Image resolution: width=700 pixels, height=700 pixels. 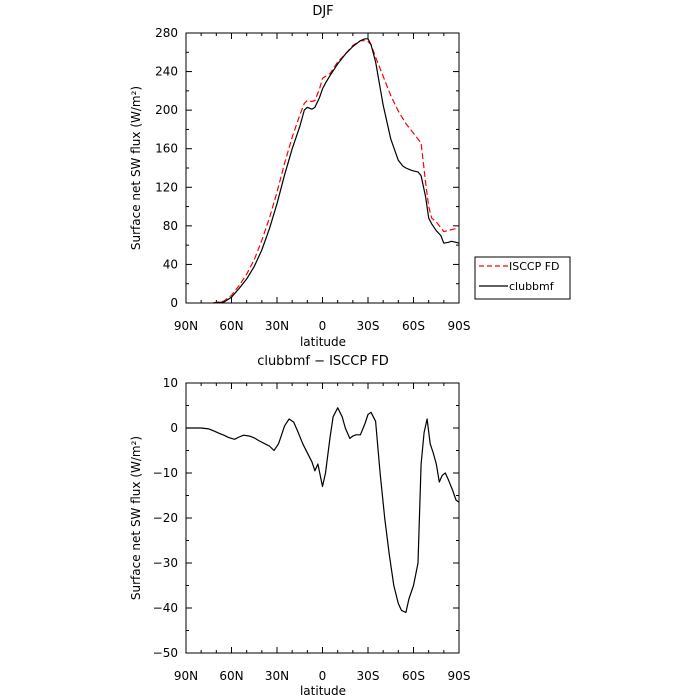 I want to click on bottom-x-axis-label: latitude, so click(x=323, y=691).